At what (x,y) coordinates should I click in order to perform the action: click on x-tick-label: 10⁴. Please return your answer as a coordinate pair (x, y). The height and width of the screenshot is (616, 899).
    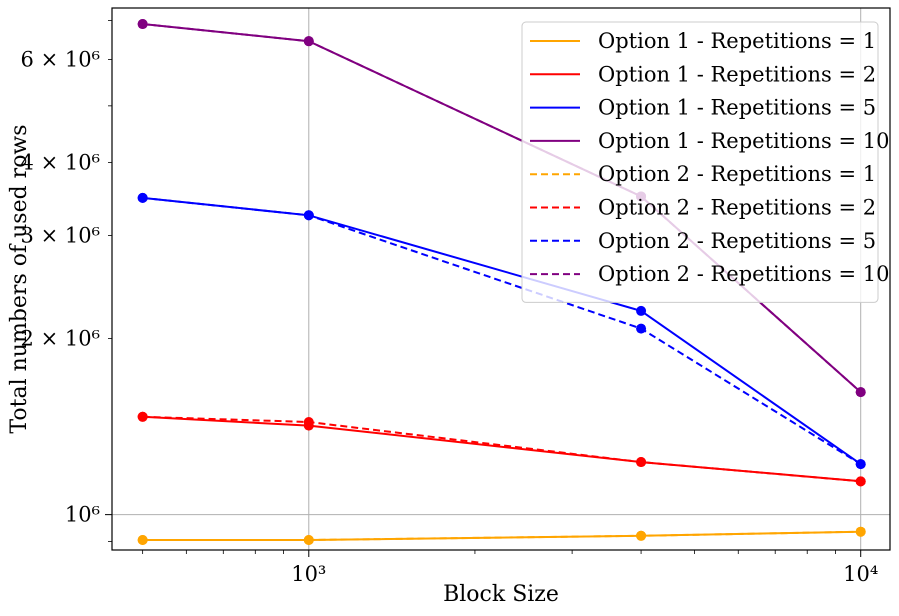
    Looking at the image, I should click on (860, 574).